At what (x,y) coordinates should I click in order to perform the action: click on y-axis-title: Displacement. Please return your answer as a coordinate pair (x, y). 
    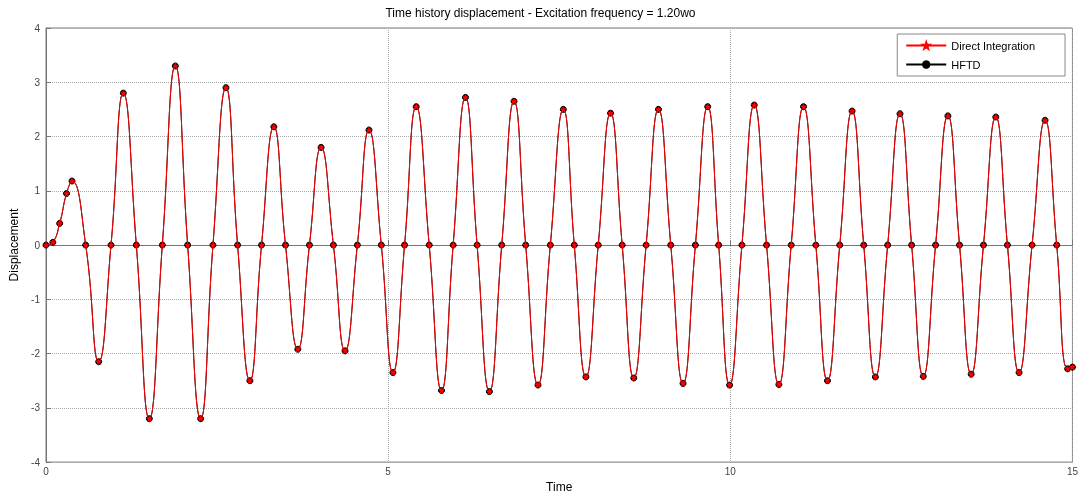
    Looking at the image, I should click on (14, 245).